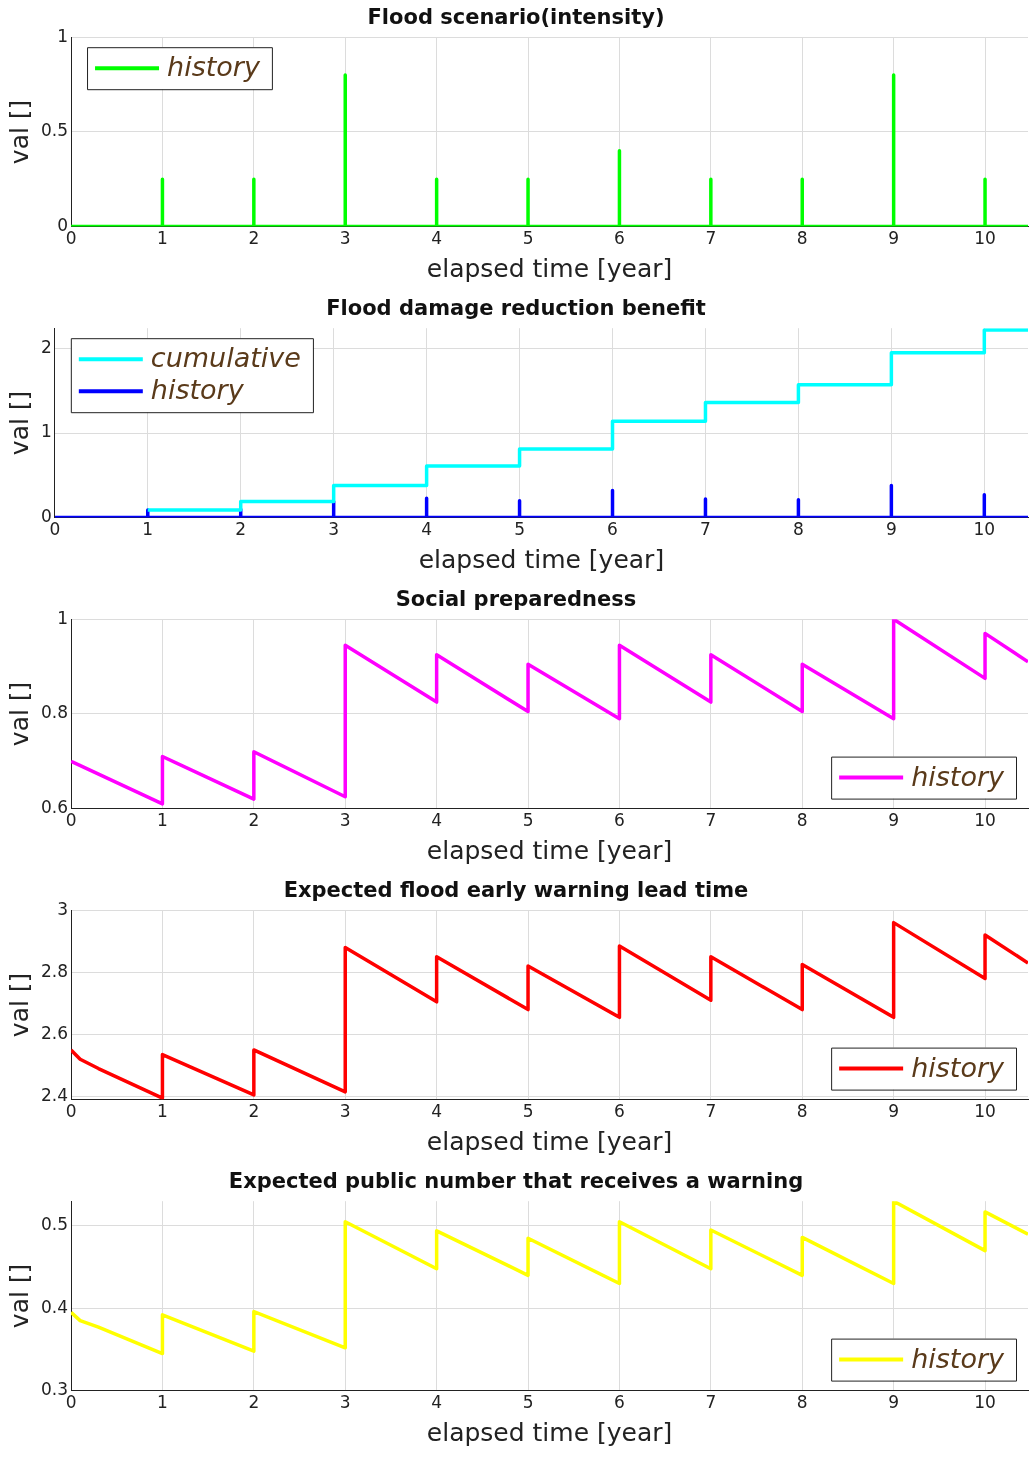  What do you see at coordinates (54, 1032) in the screenshot?
I see `y-tick-label: 2.6` at bounding box center [54, 1032].